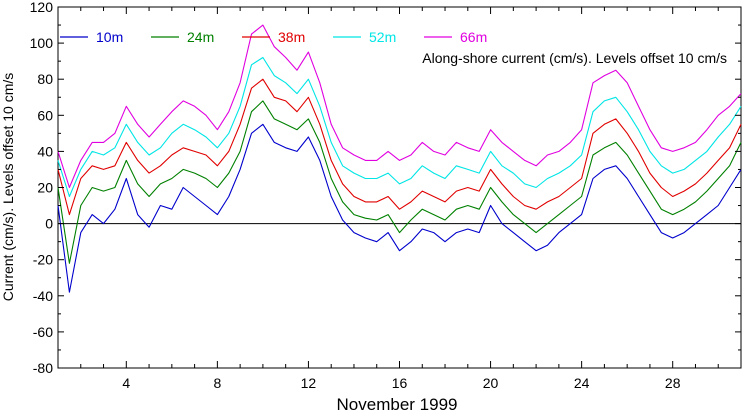 This screenshot has width=742, height=414. What do you see at coordinates (673, 383) in the screenshot?
I see `x-tick-label: 28` at bounding box center [673, 383].